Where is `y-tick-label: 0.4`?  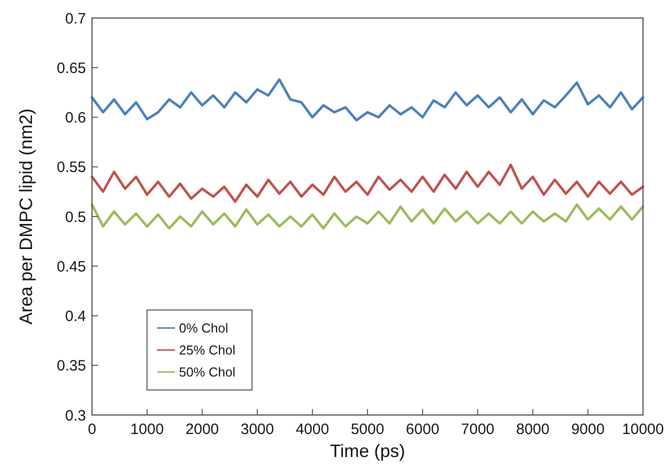
y-tick-label: 0.4 is located at coordinates (75, 316).